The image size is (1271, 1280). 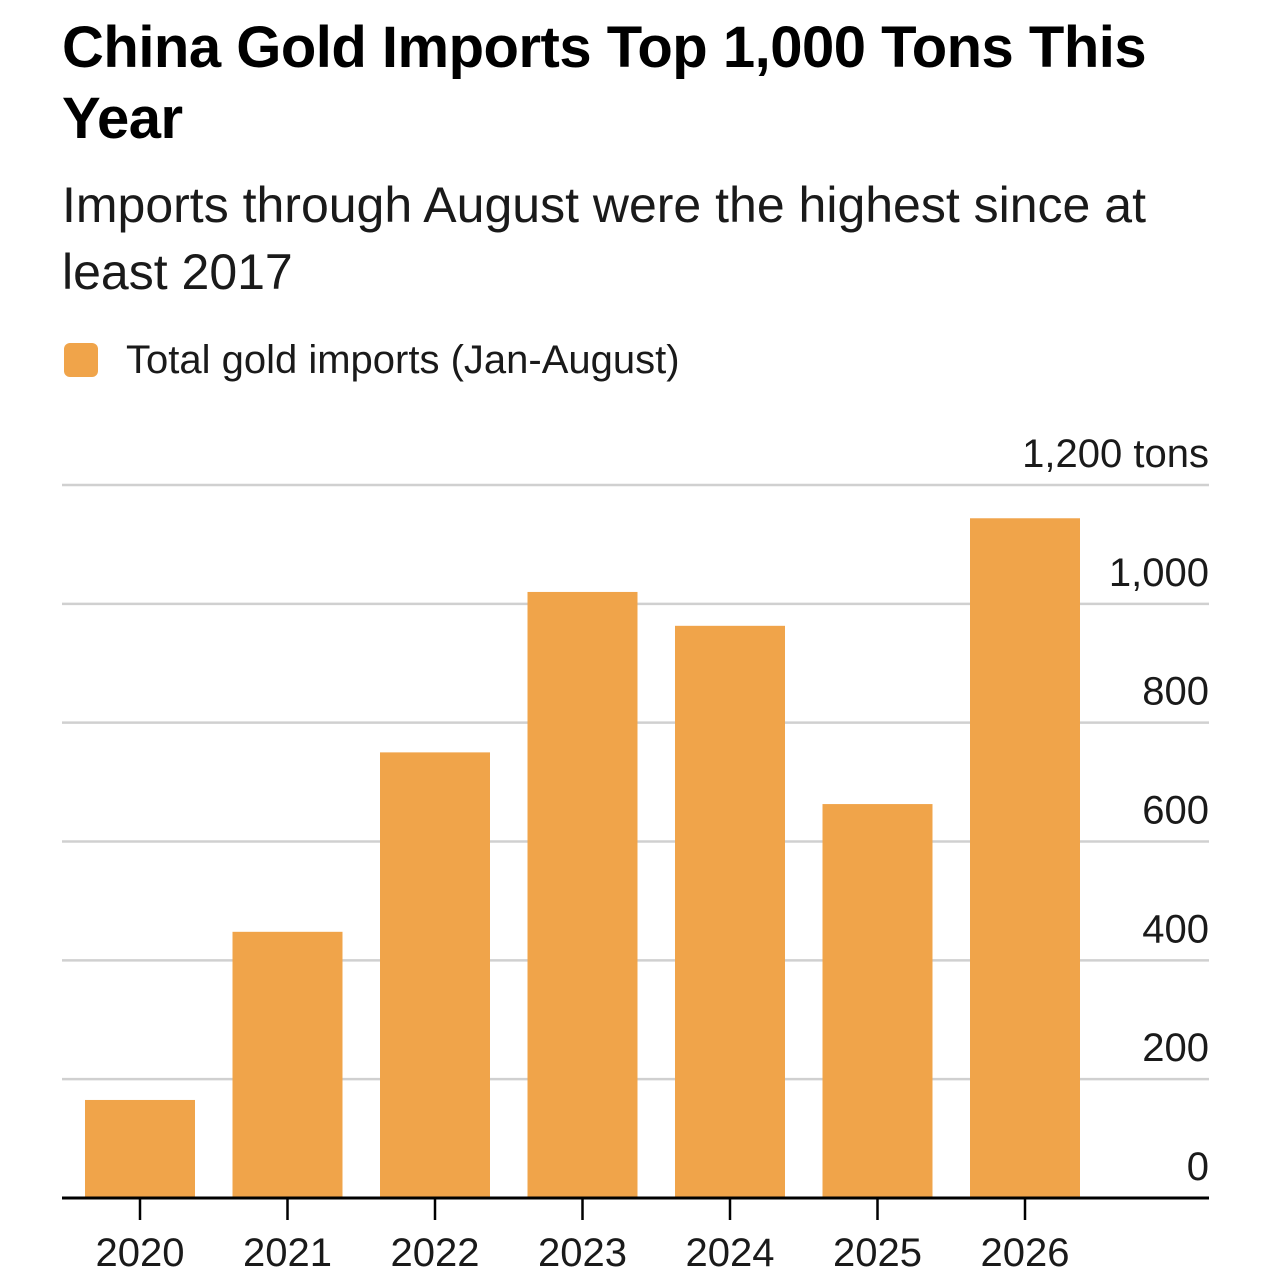 I want to click on legend: Total gold imports (Jan-August), so click(x=372, y=360).